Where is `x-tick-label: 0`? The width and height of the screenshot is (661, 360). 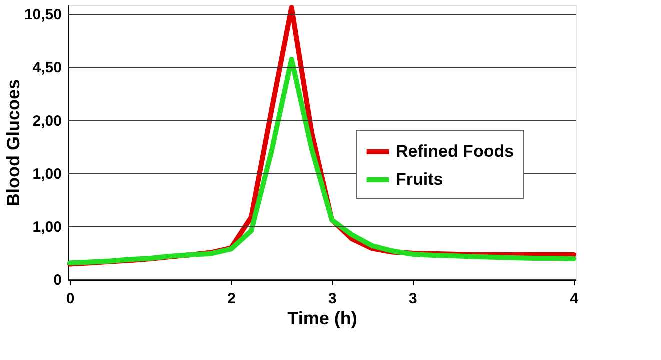 x-tick-label: 0 is located at coordinates (70, 299).